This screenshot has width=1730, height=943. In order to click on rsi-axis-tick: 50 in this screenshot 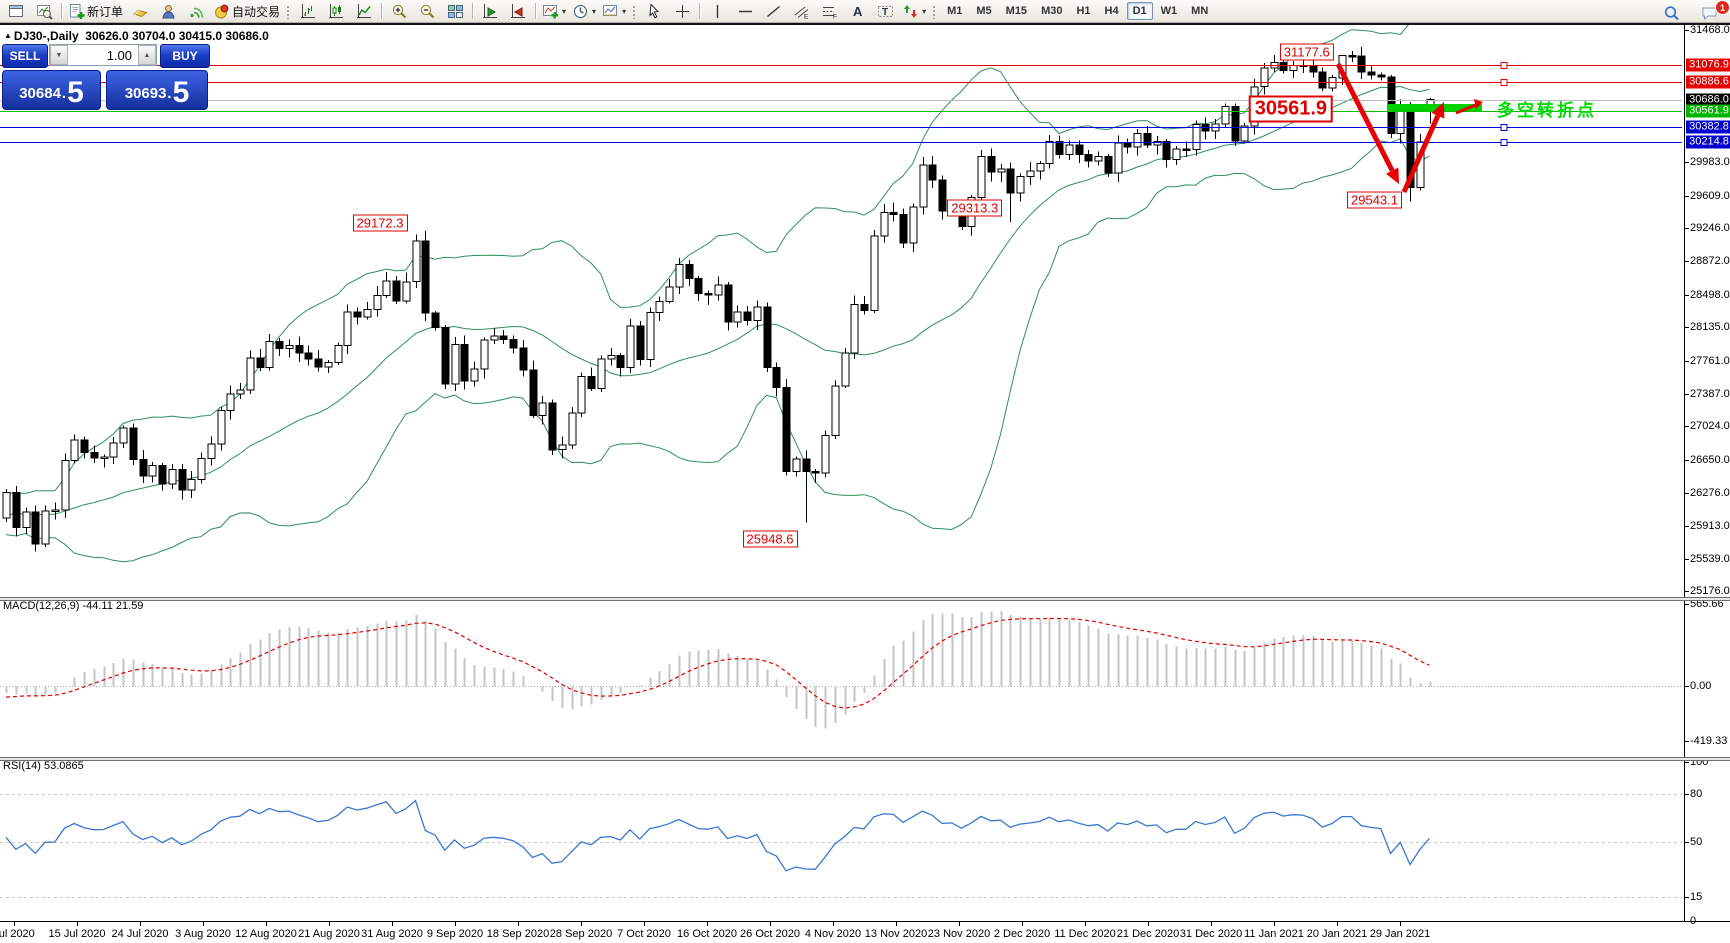, I will do `click(1696, 841)`.